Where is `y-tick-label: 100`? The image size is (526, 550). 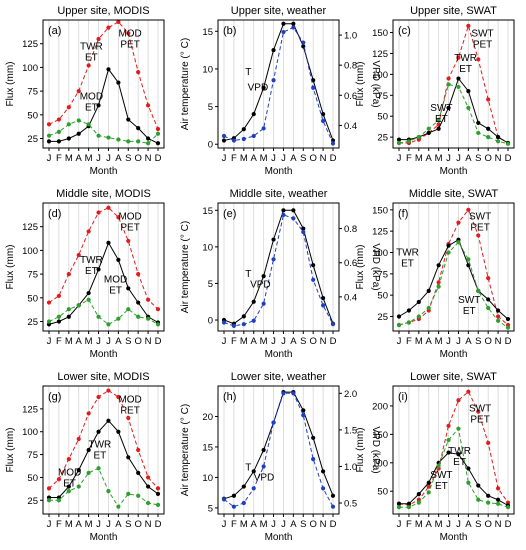
y-tick-label: 100 is located at coordinates (30, 432).